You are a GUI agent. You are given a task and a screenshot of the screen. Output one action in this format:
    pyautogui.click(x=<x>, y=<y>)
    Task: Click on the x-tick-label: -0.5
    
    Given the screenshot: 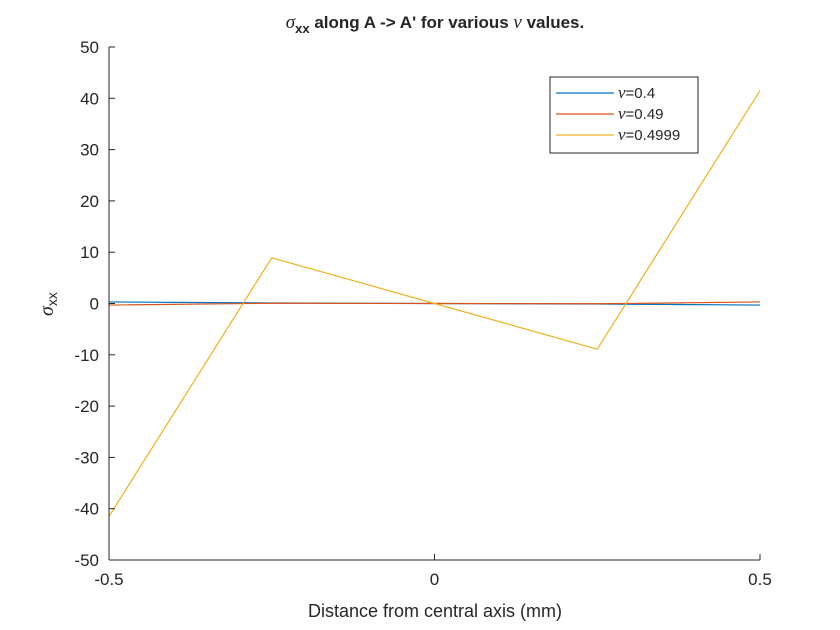 What is the action you would take?
    pyautogui.click(x=108, y=579)
    